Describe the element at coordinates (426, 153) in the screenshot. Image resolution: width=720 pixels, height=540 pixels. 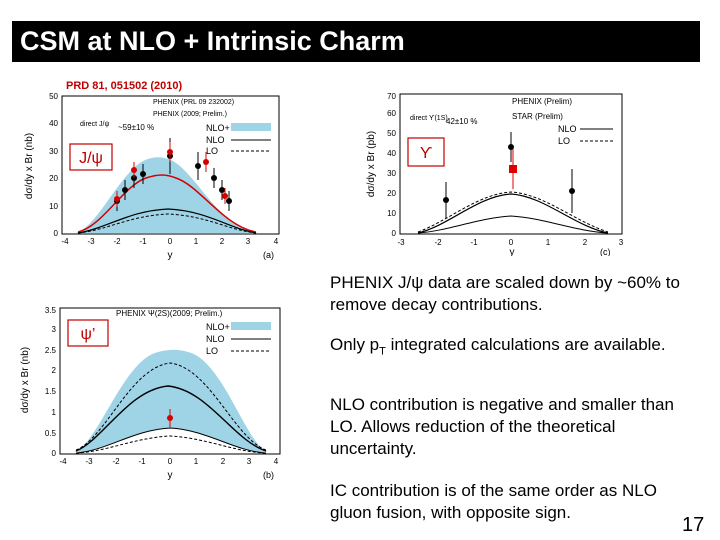
I see `particle-label: ϒ` at that location.